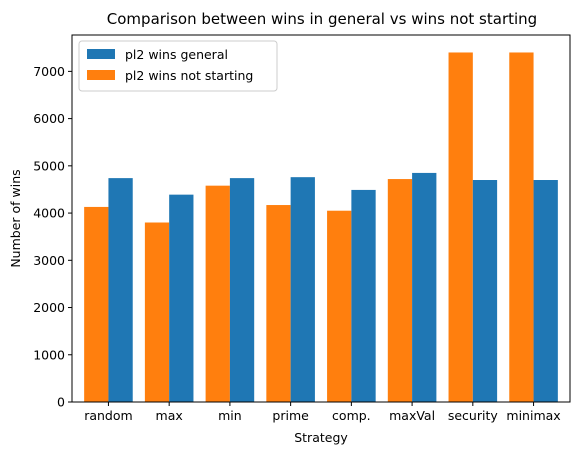  Describe the element at coordinates (485, 291) in the screenshot. I see `bar-security-general` at that location.